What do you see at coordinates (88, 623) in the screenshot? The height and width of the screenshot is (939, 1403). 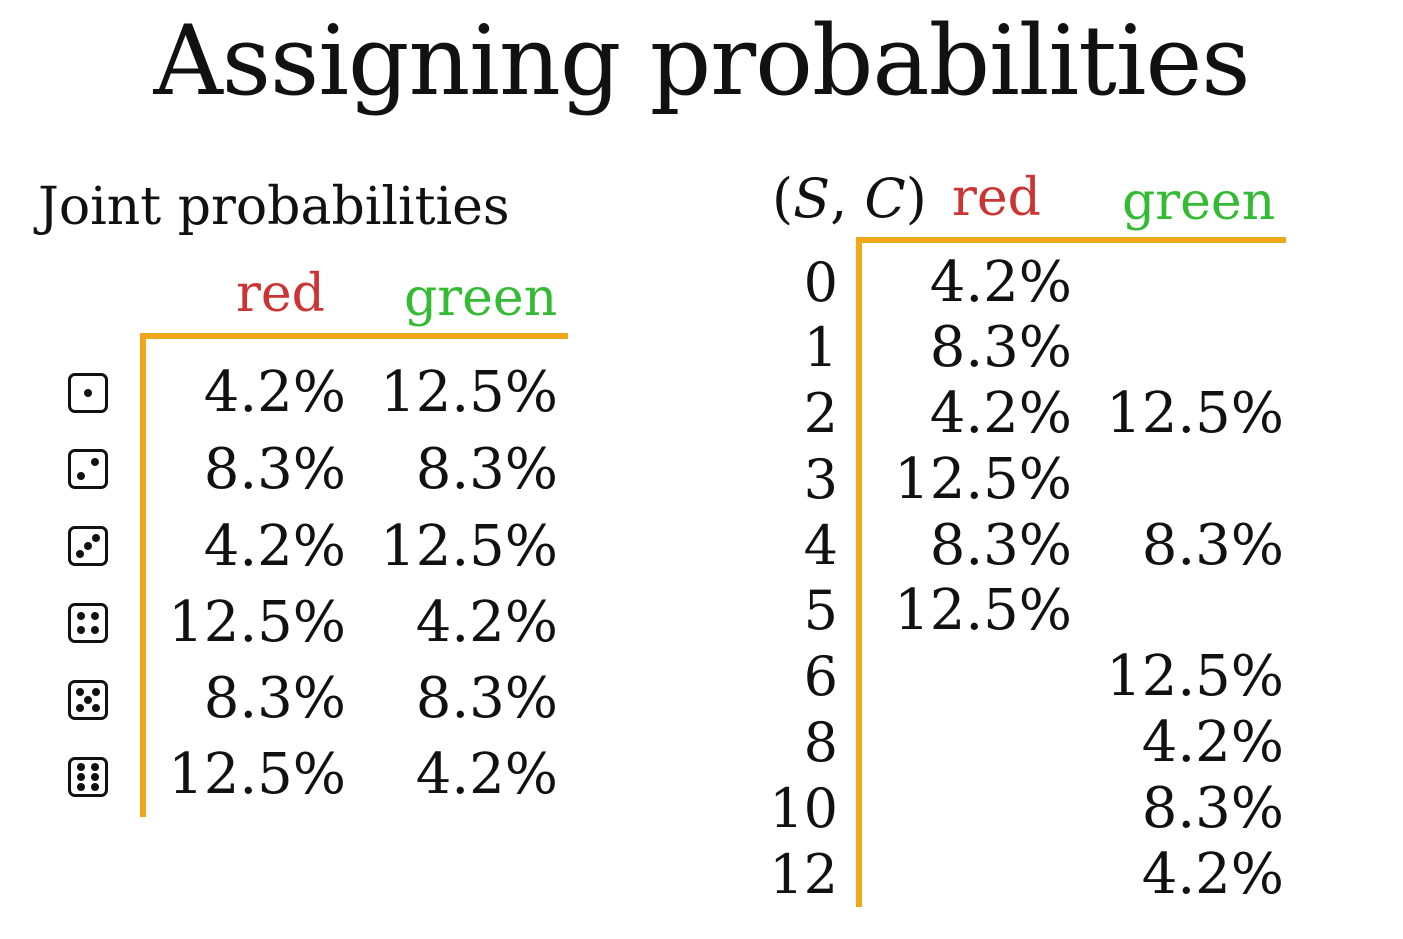 I see `die-face-4-icon` at bounding box center [88, 623].